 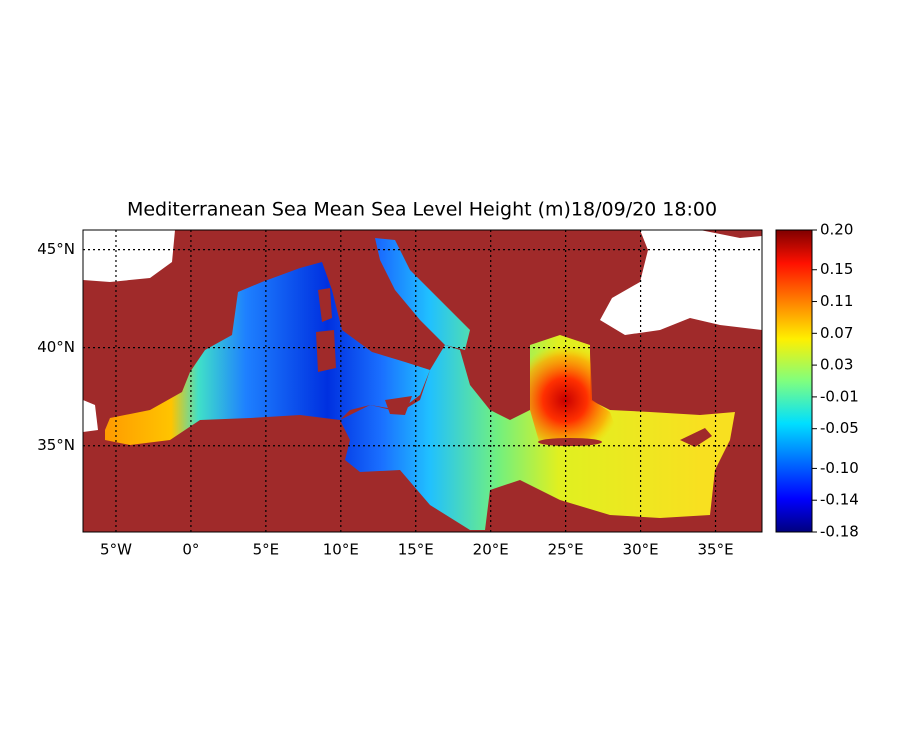 I want to click on colorbar, so click(x=794, y=381).